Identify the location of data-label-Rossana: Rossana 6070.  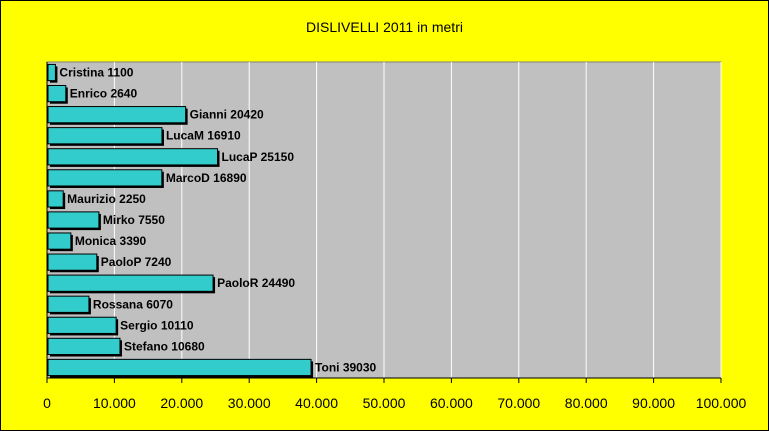
(133, 304).